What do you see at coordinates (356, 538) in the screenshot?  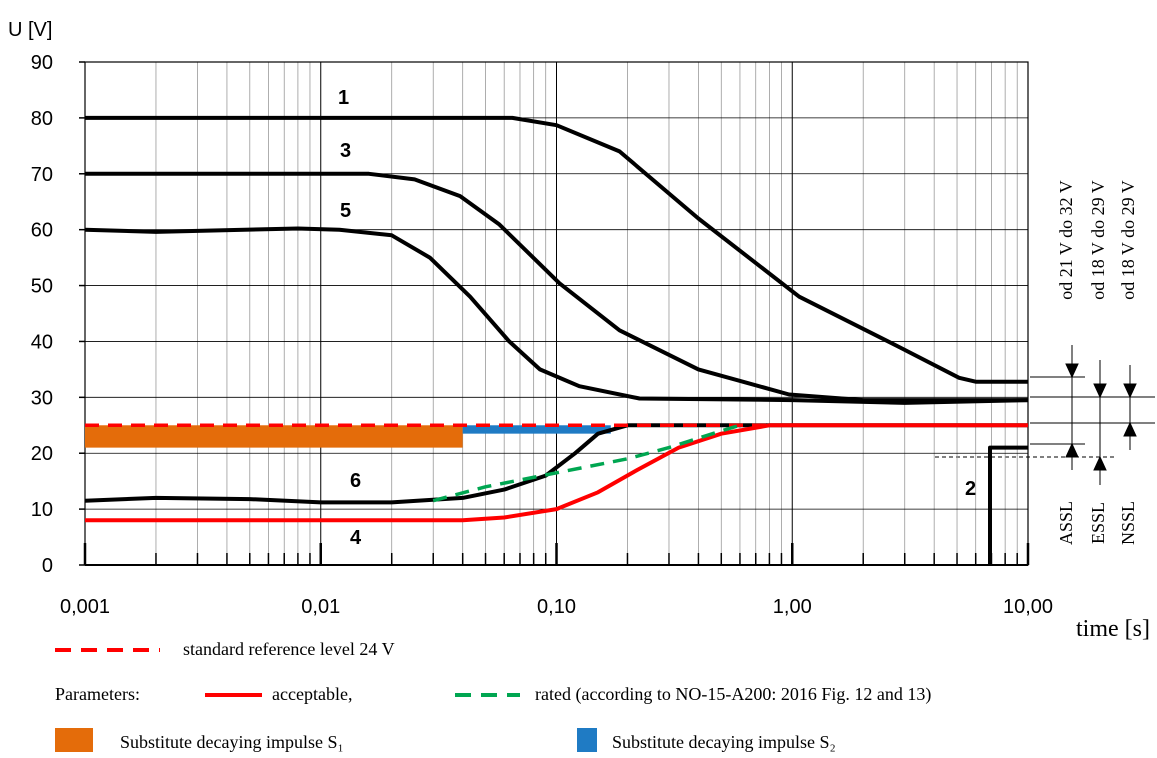 I see `curve-label: 4` at bounding box center [356, 538].